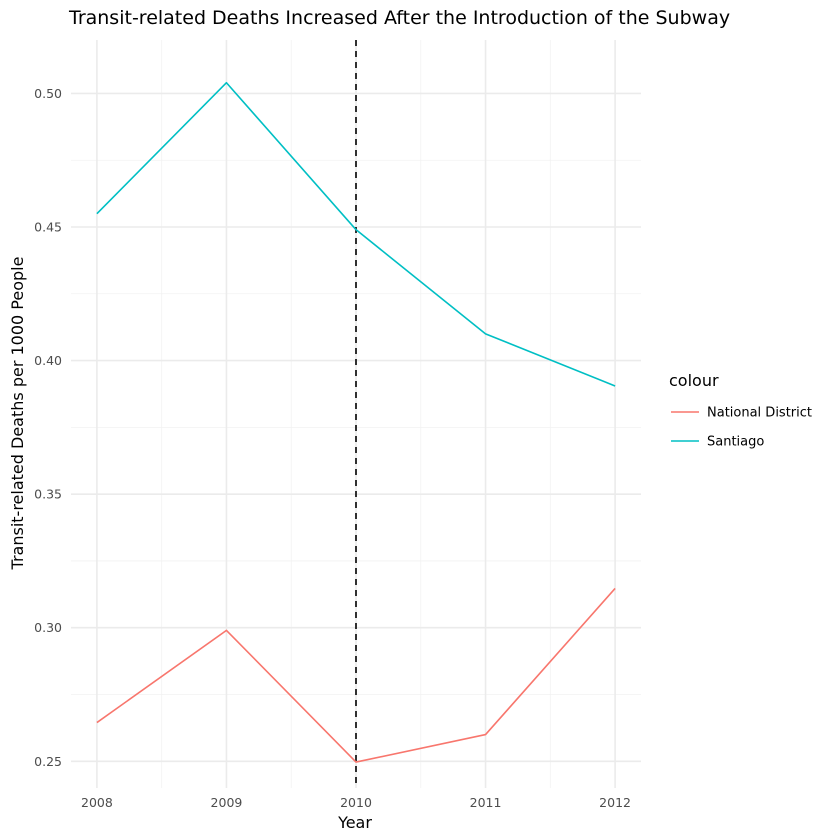 This screenshot has width=840, height=840. I want to click on y-tick-label: 0.45, so click(48, 227).